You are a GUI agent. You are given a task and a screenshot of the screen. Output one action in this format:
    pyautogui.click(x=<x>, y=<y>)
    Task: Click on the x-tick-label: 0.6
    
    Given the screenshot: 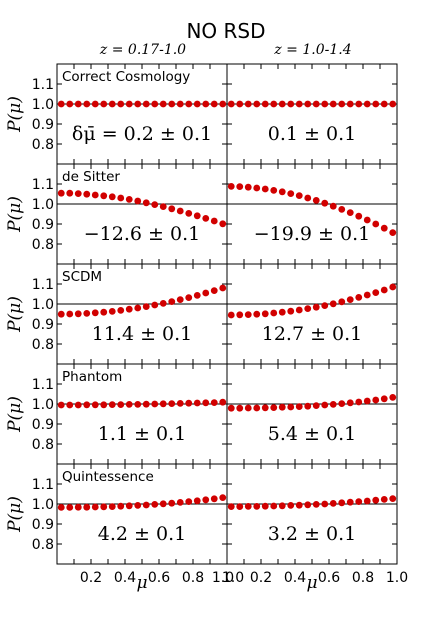 What is the action you would take?
    pyautogui.click(x=329, y=578)
    